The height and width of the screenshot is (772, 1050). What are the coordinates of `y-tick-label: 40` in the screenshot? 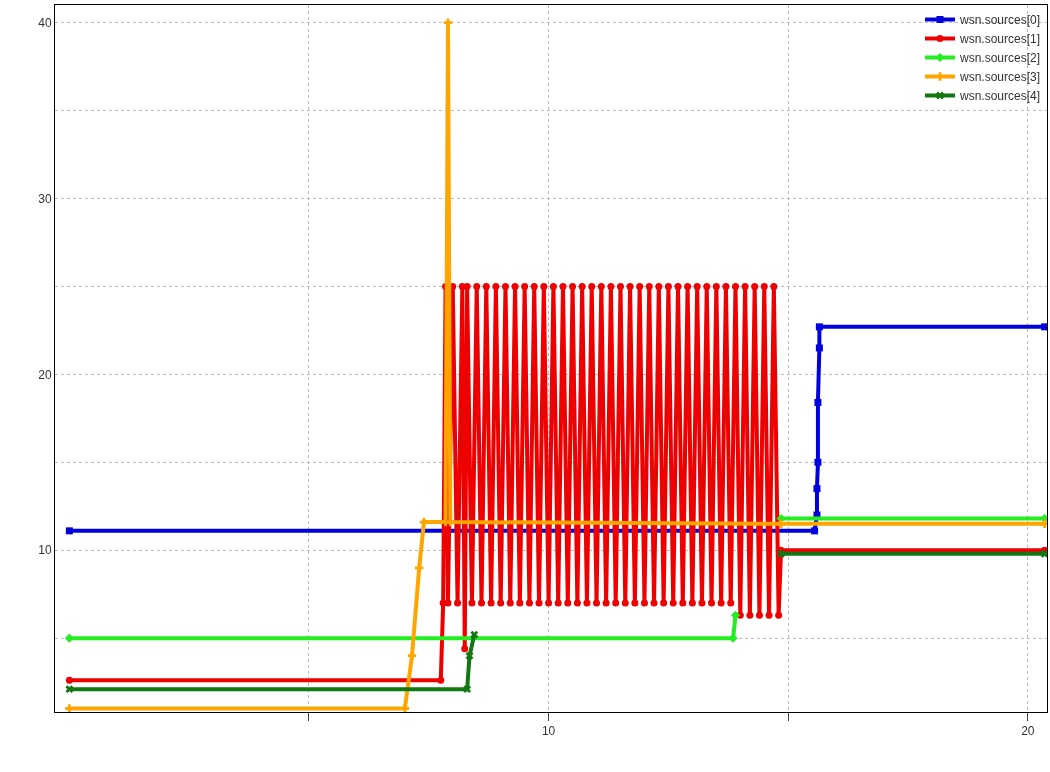 It's located at (45, 22).